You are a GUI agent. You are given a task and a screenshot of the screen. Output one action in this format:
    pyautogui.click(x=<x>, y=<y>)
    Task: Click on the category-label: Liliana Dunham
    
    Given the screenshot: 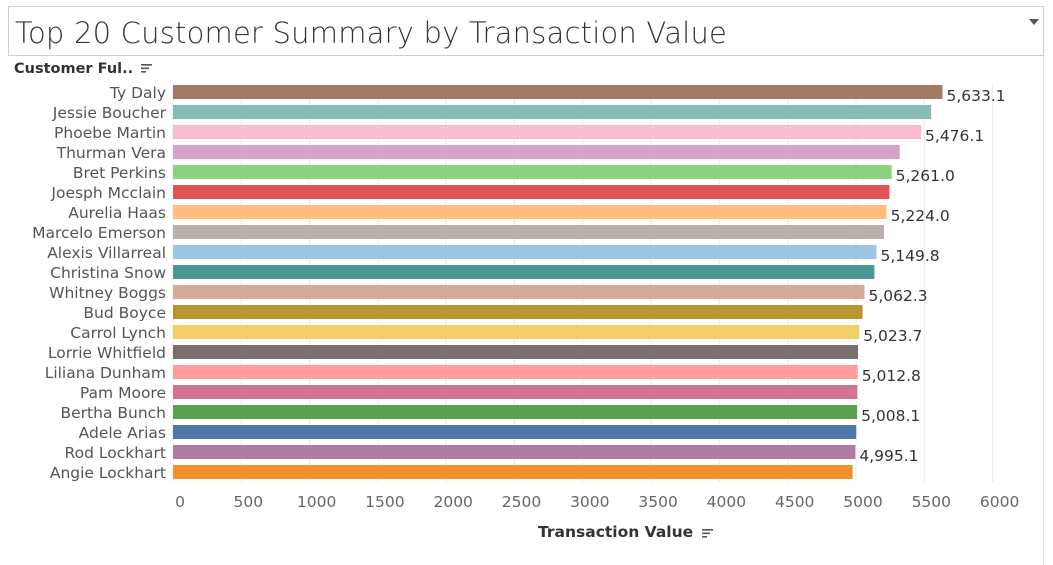 What is the action you would take?
    pyautogui.click(x=105, y=373)
    